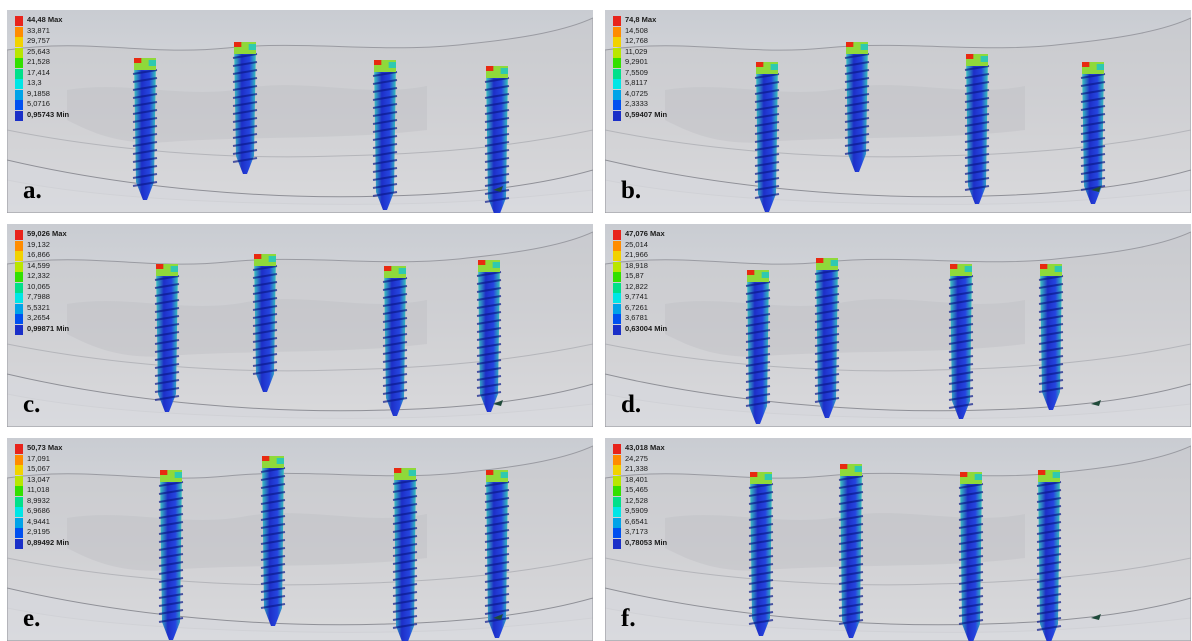 Image resolution: width=1192 pixels, height=641 pixels. What do you see at coordinates (636, 521) in the screenshot?
I see `legend-value: 6,6541` at bounding box center [636, 521].